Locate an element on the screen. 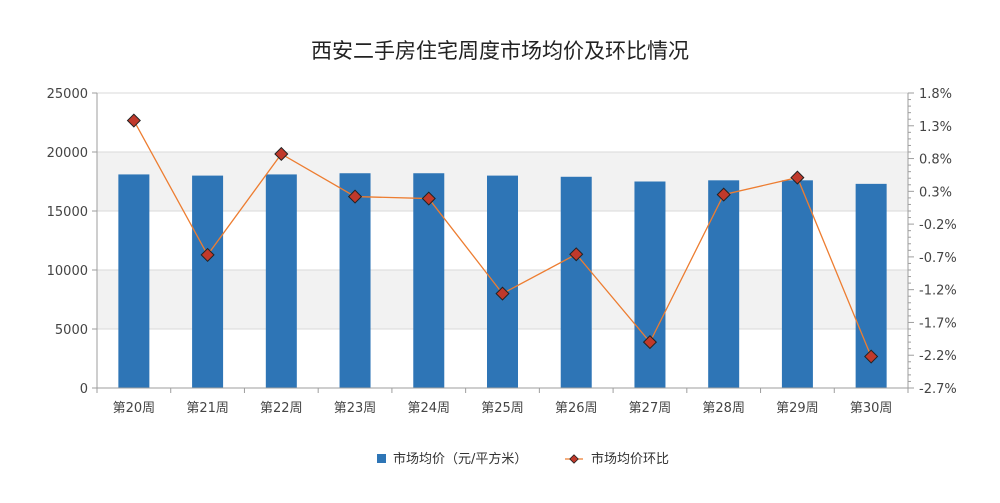  x-tick-label: 第21周 is located at coordinates (207, 408).